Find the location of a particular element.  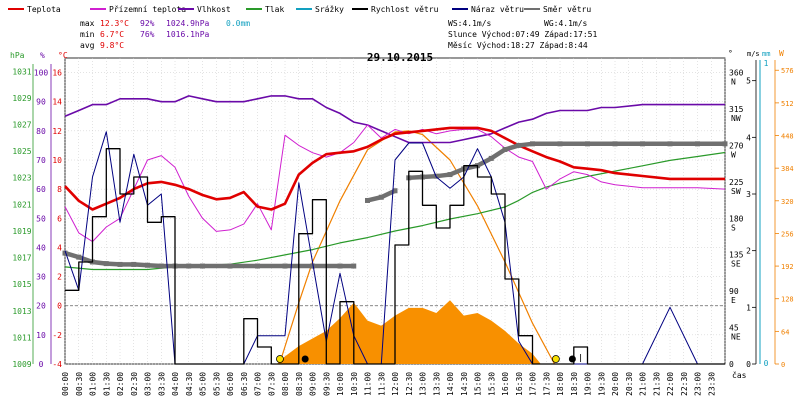

chart-title: 29.10.2015 is located at coordinates (400, 57).